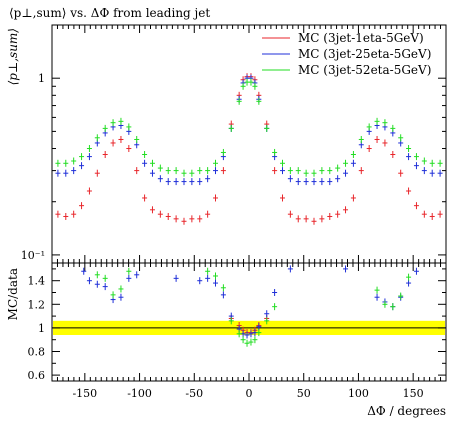 The height and width of the screenshot is (427, 461). I want to click on ratio-points, so click(250, 306).